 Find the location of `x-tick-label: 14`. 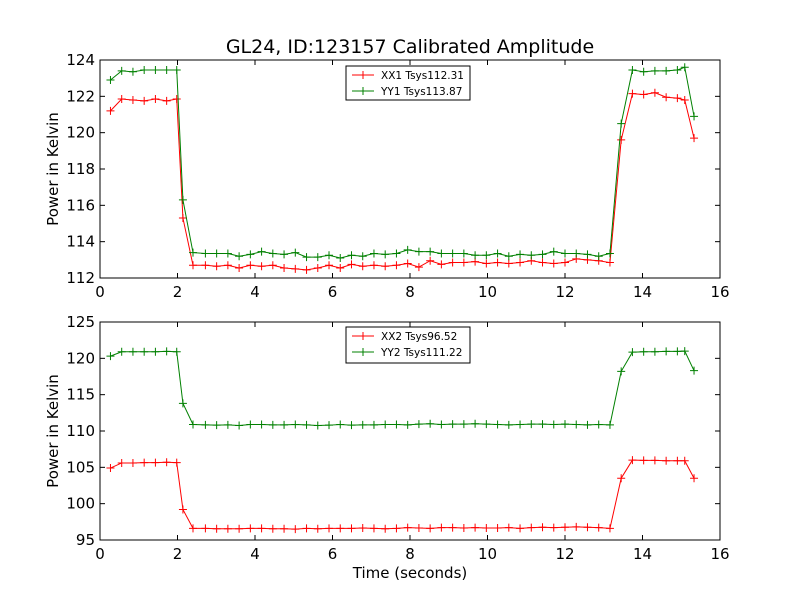

x-tick-label: 14 is located at coordinates (642, 292).